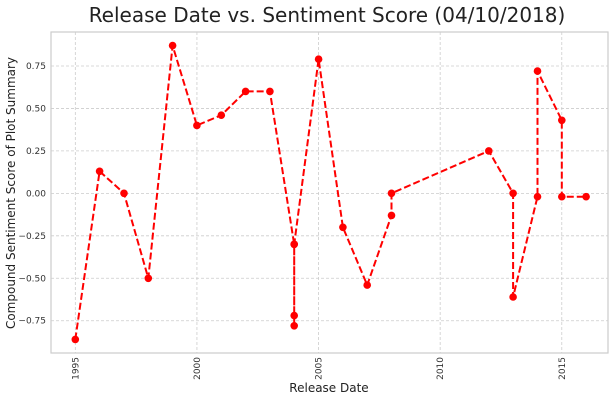  Describe the element at coordinates (198, 368) in the screenshot. I see `x-tick-label: 2000` at that location.